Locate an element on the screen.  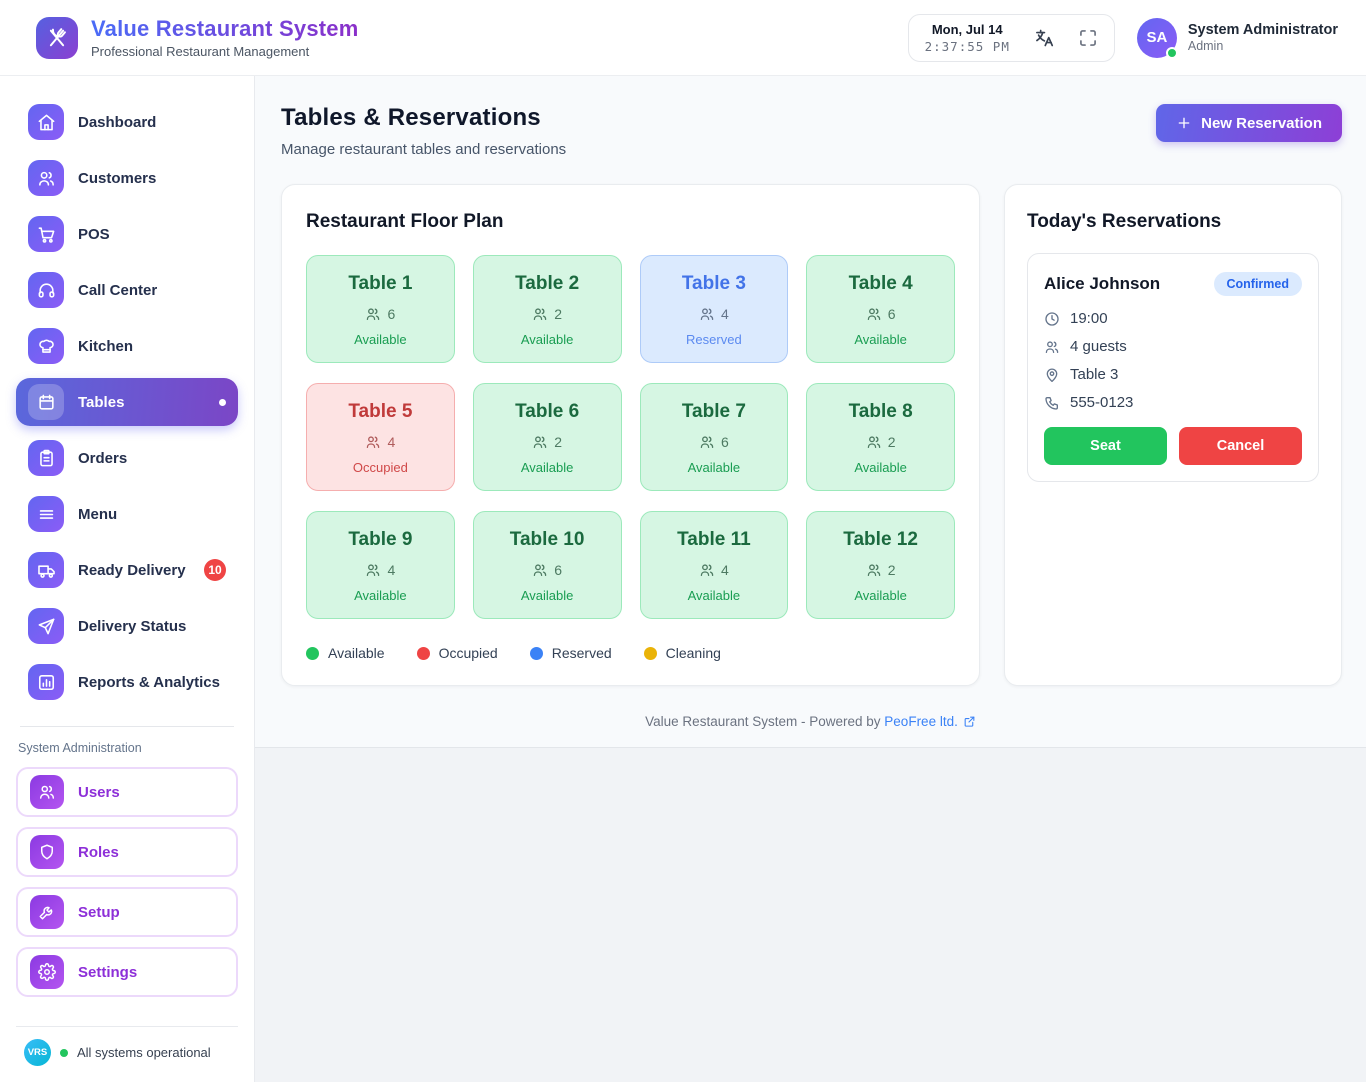
seat-button: Seat is located at coordinates (1105, 446).